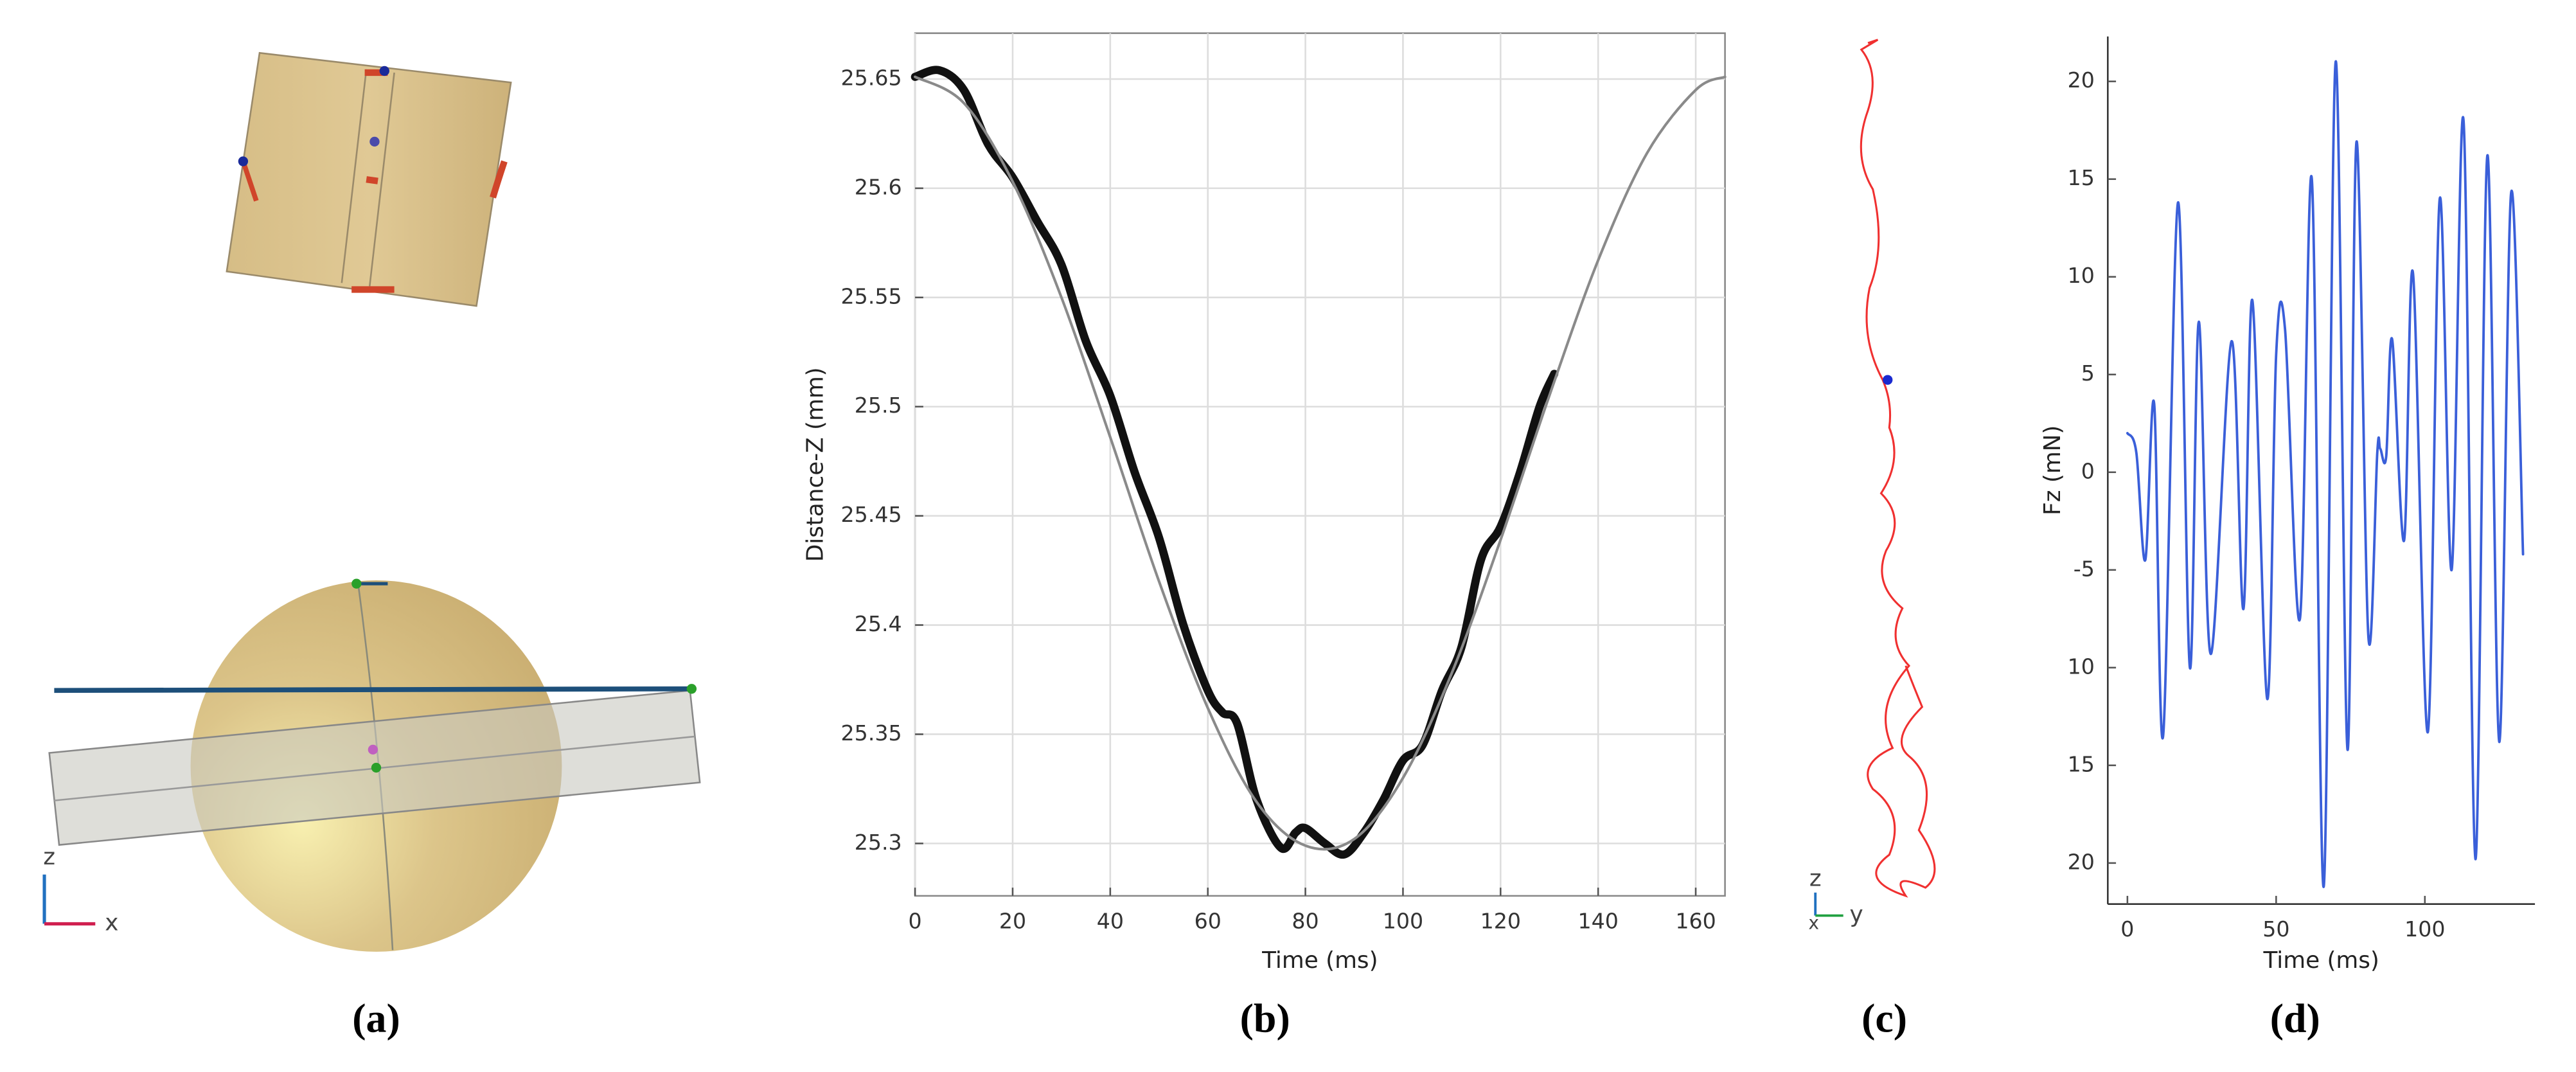 The height and width of the screenshot is (1072, 2576). Describe the element at coordinates (1013, 921) in the screenshot. I see `x-tick-label: 20` at that location.